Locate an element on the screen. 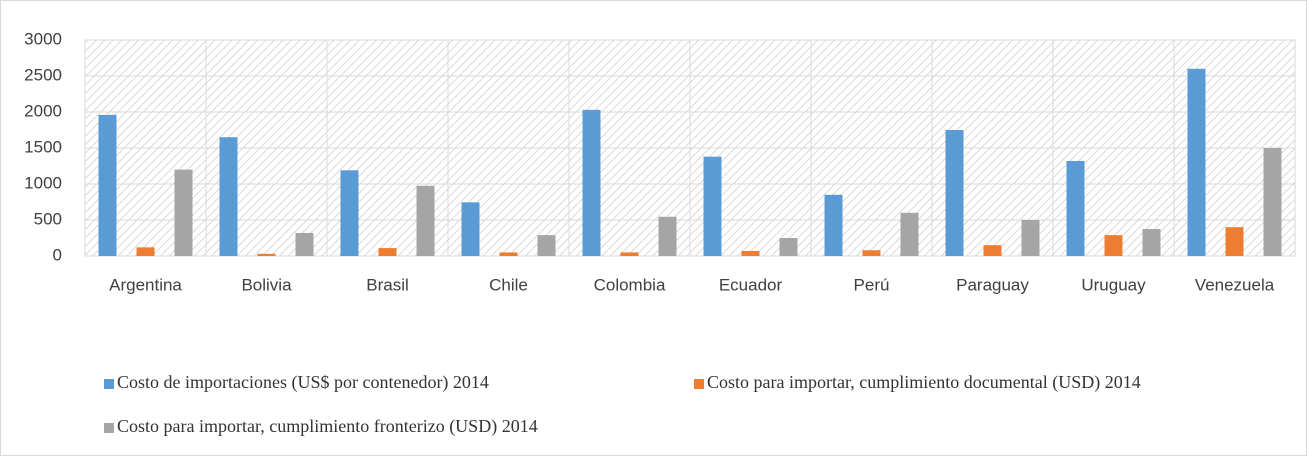  y-tick-label: 0 is located at coordinates (57, 254).